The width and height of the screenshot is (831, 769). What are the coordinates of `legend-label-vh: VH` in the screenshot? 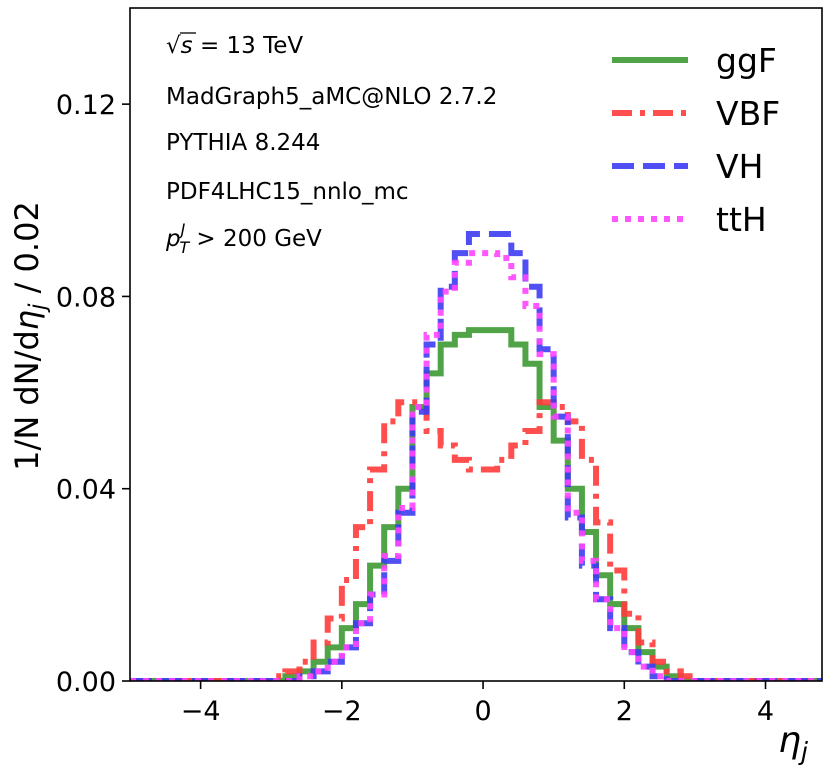 It's located at (739, 166).